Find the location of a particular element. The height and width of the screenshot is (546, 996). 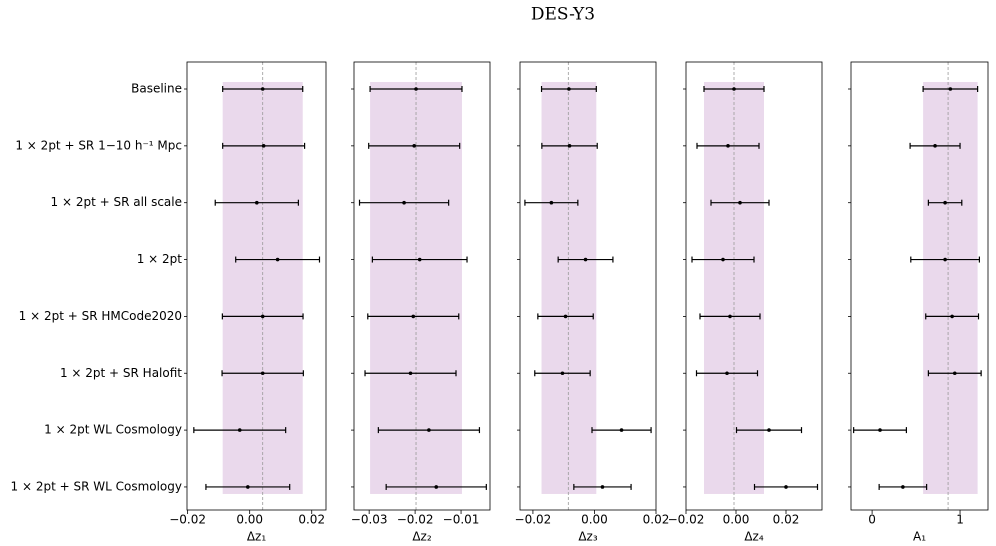

category-label: 1 × 2pt + SR all scale is located at coordinates (116, 202).